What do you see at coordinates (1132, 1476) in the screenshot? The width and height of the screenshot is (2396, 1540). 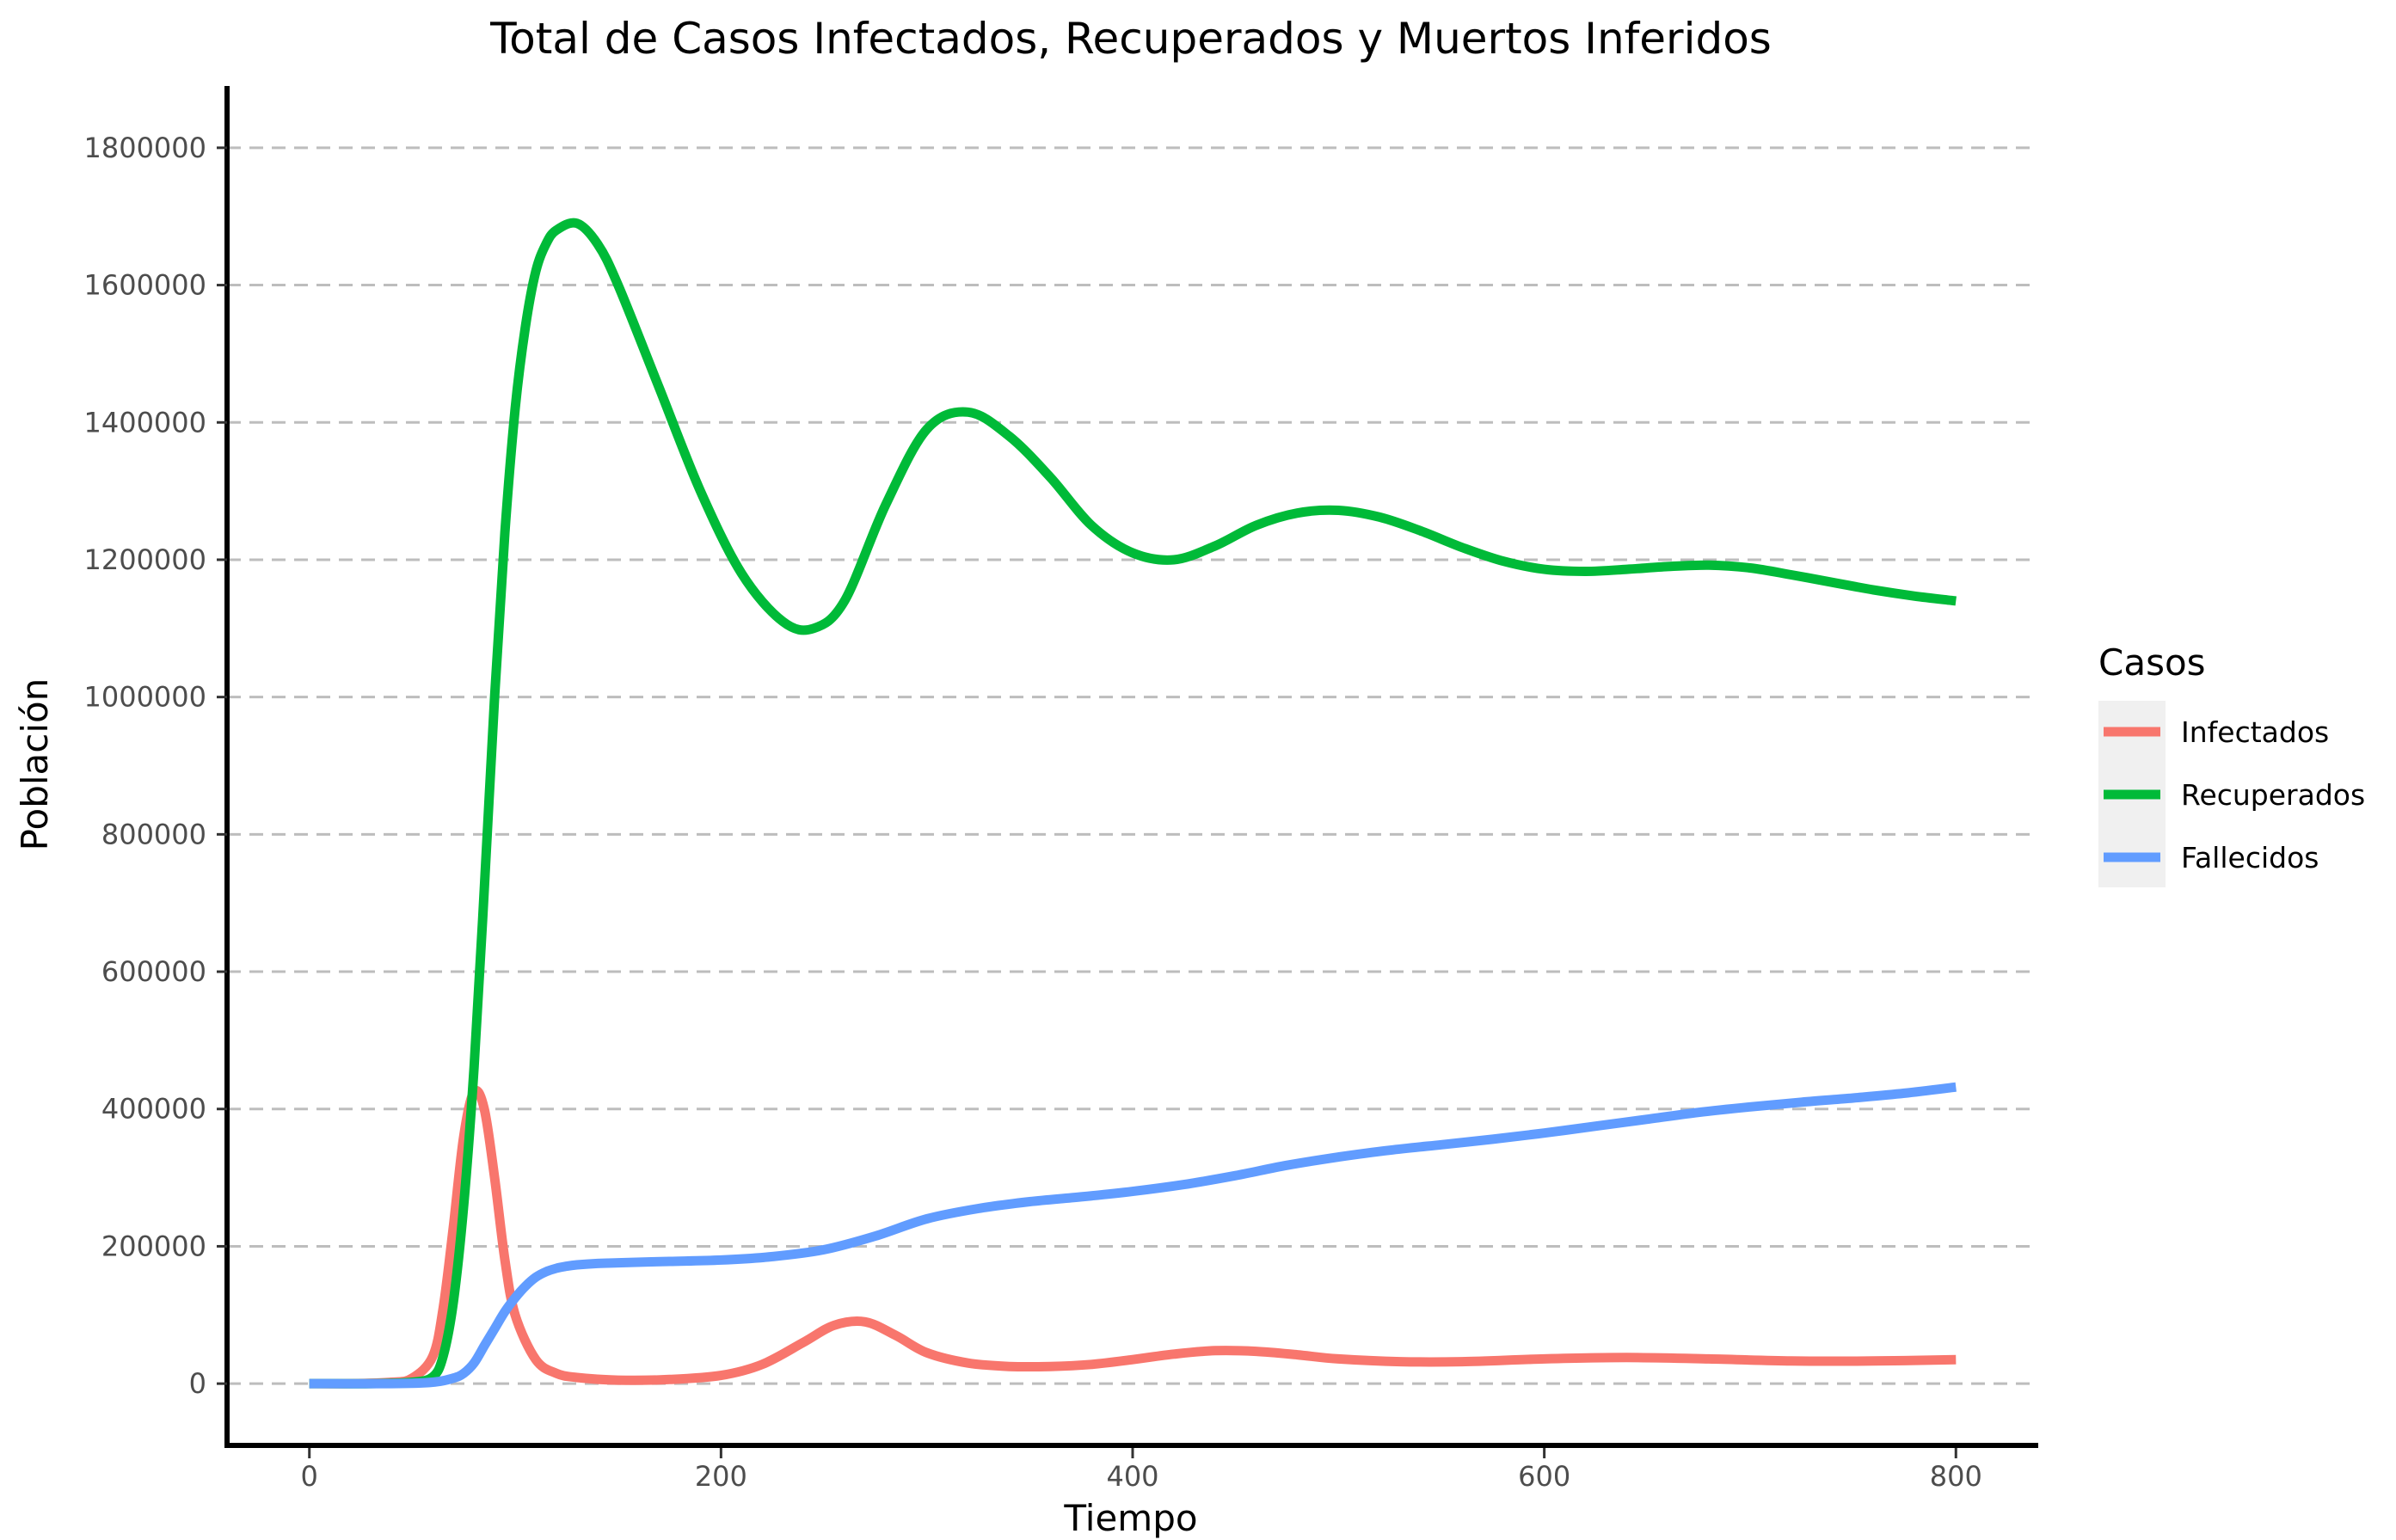 I see `x-tick-label: 400` at bounding box center [1132, 1476].